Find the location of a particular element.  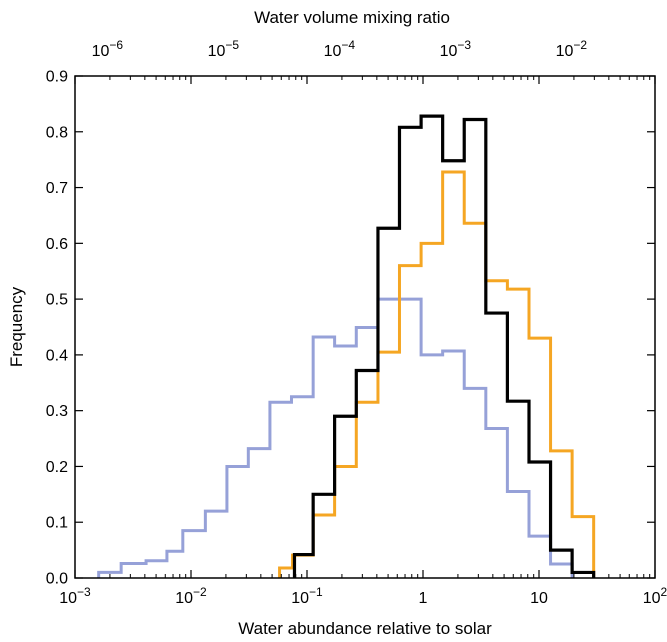

x-tick-label: 10² is located at coordinates (655, 596).